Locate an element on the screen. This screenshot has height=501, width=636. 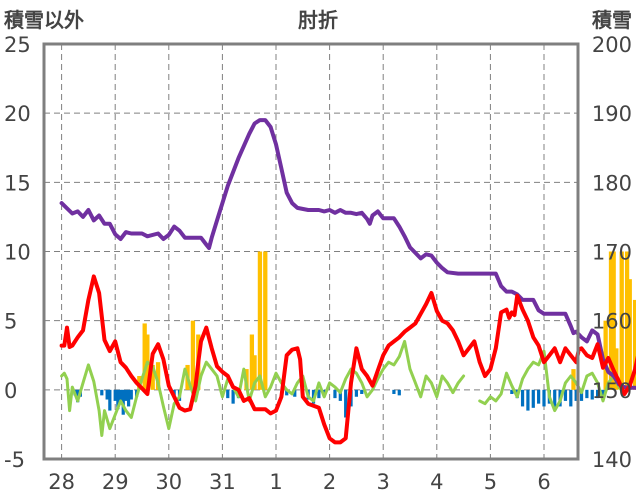
right-tick-label: 200 is located at coordinates (612, 45).